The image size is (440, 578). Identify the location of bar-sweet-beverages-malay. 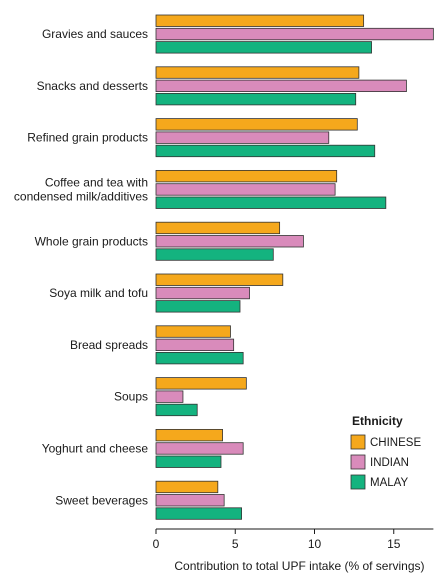
(198, 513).